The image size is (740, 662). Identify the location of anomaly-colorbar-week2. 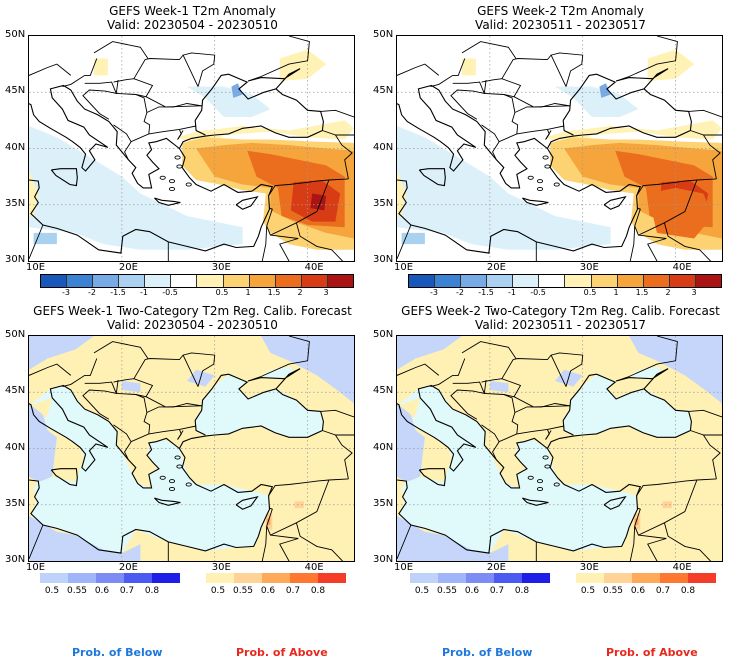
(565, 281).